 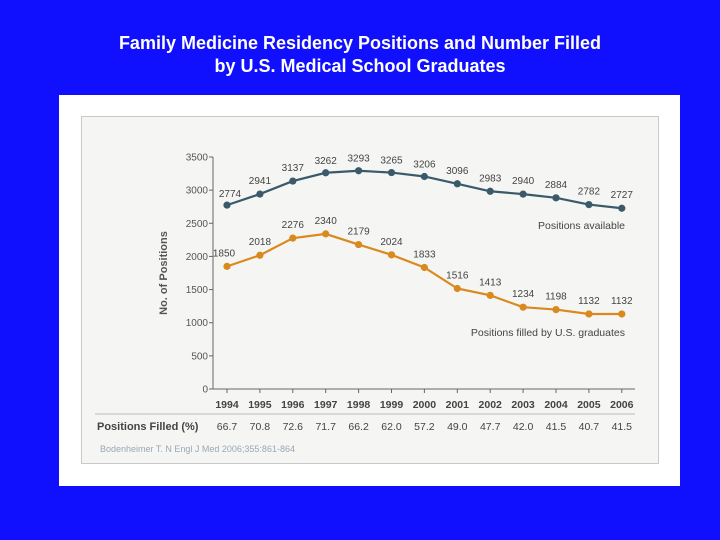 I want to click on y-axis-title: No. of Positions, so click(x=164, y=273).